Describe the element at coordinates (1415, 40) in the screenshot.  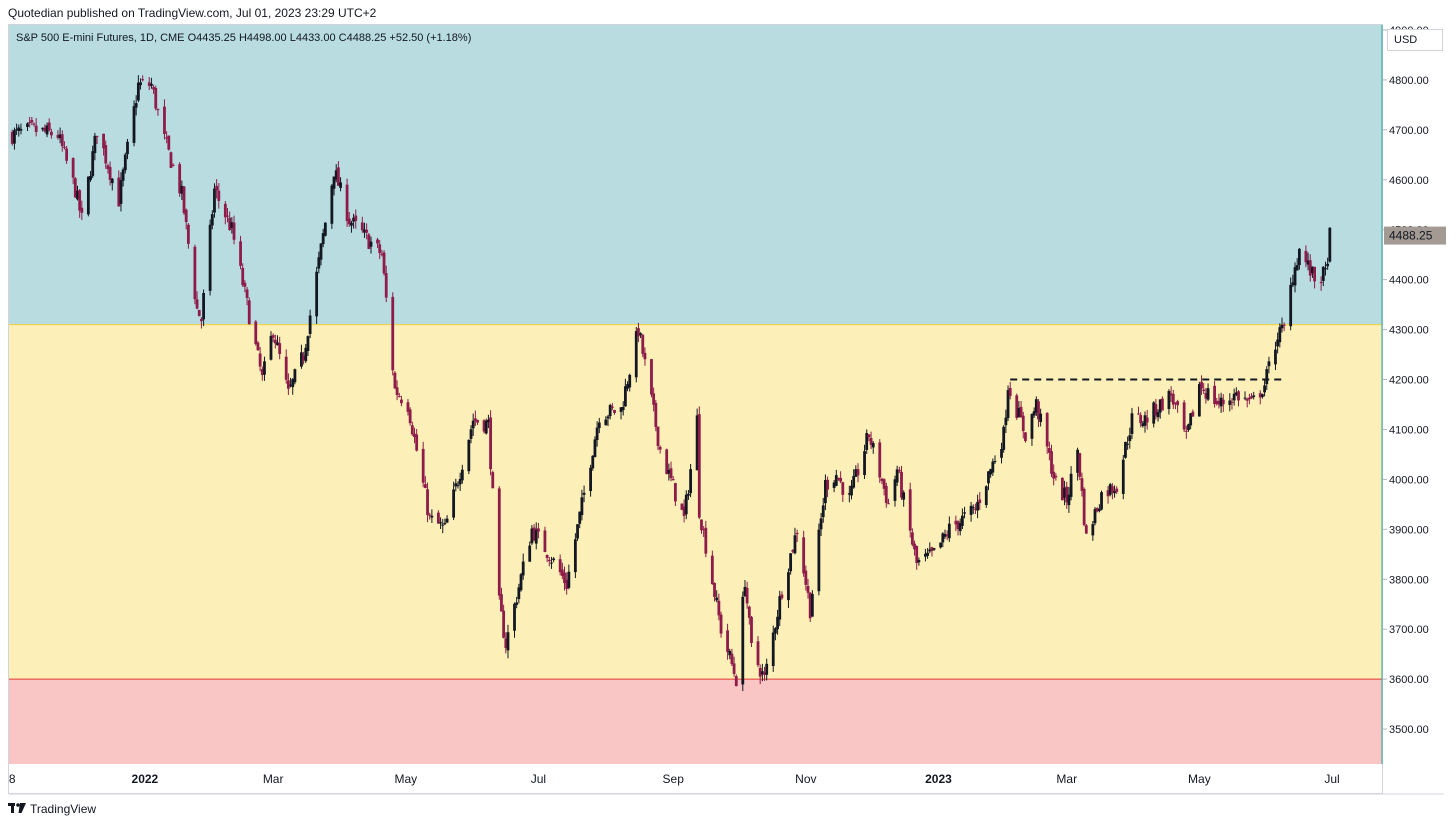
I see `currency-label: USD` at that location.